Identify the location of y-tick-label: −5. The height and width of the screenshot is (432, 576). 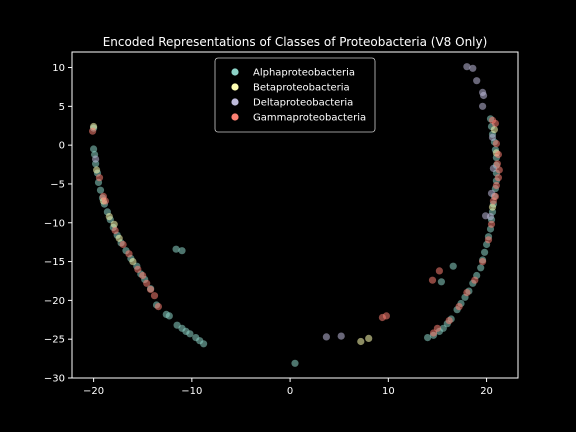
(57, 184).